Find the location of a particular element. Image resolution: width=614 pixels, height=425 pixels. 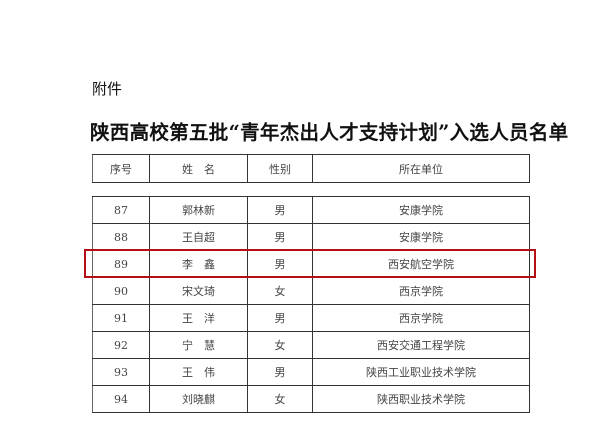

cell-index: 87 is located at coordinates (121, 210).